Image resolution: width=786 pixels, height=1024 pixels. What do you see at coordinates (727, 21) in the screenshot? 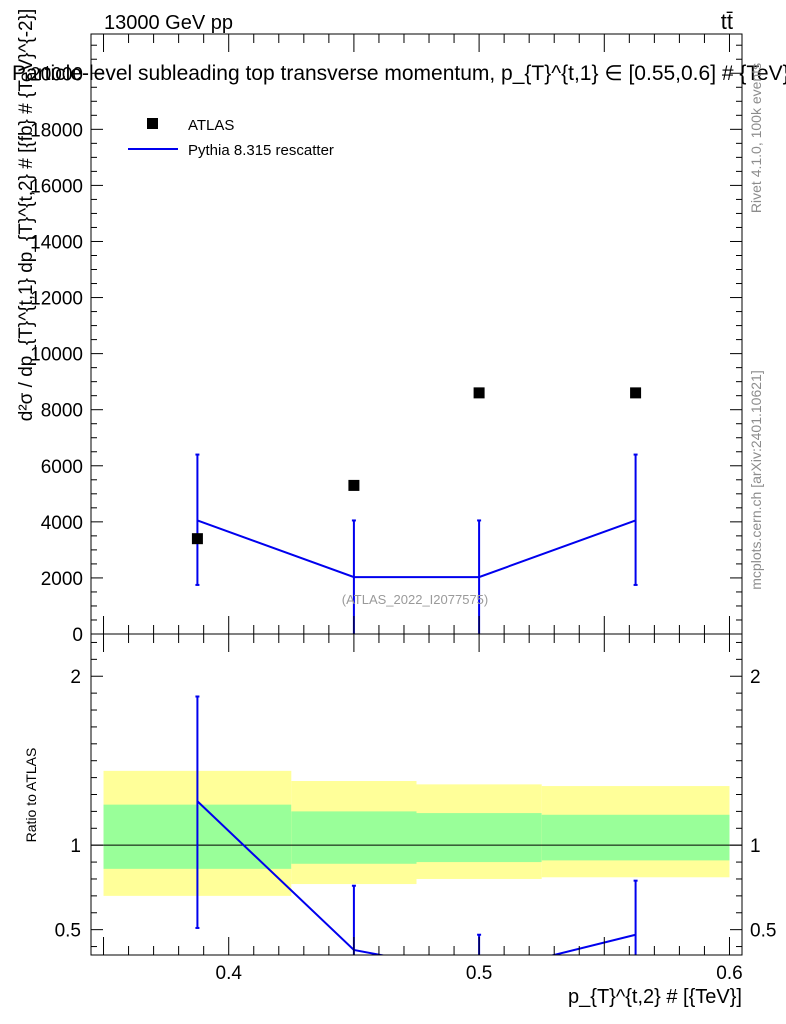
I see `header-right: tt̄` at bounding box center [727, 21].